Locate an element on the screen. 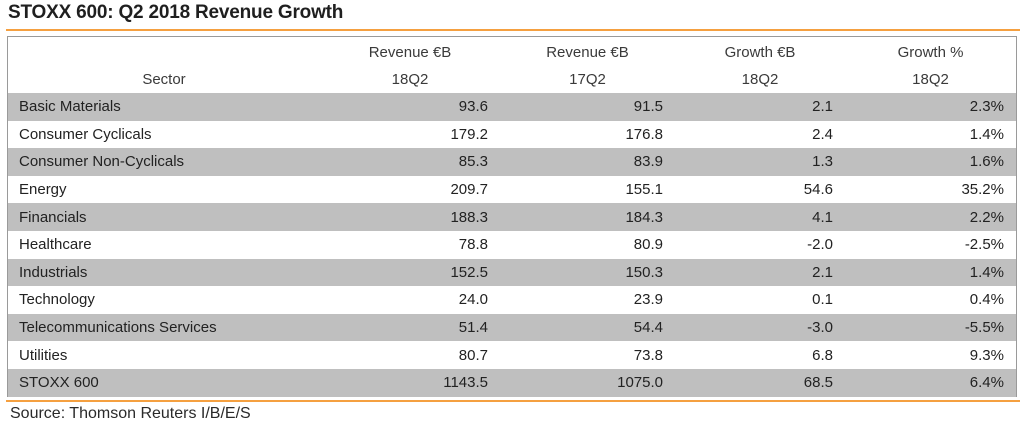 Image resolution: width=1024 pixels, height=431 pixels. growth-pct-cell: 0.4% is located at coordinates (986, 300).